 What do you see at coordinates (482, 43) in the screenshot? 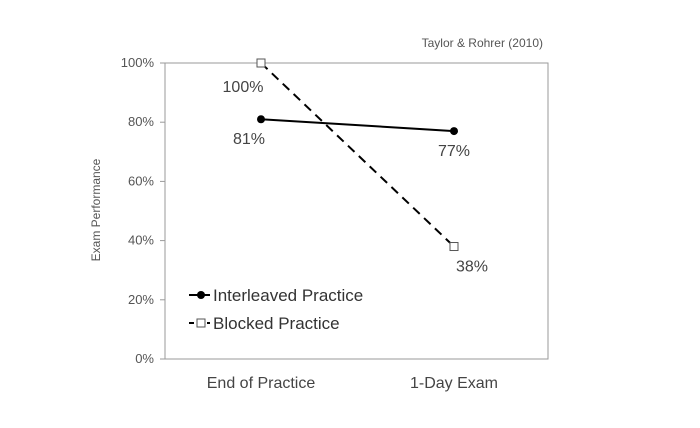
I see `citation: Taylor & Rohrer (2010)` at bounding box center [482, 43].